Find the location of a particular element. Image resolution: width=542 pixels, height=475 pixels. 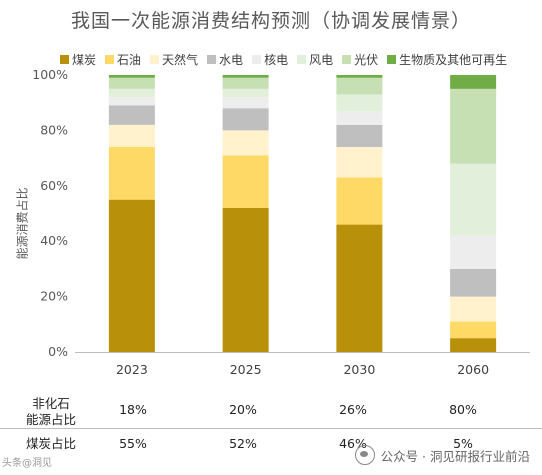

row-label-line: 能源占比 is located at coordinates (50, 419).